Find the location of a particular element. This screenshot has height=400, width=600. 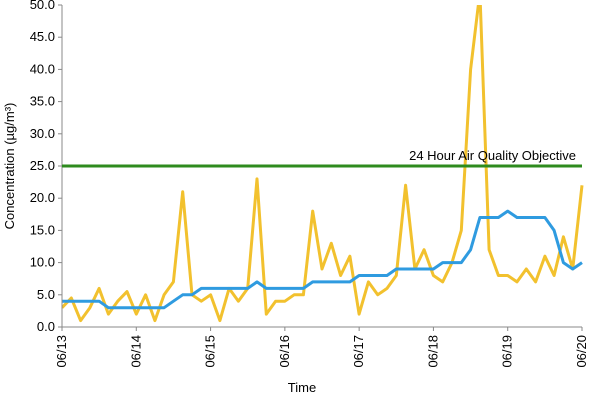

x-tick-label: 06/20 is located at coordinates (581, 351).